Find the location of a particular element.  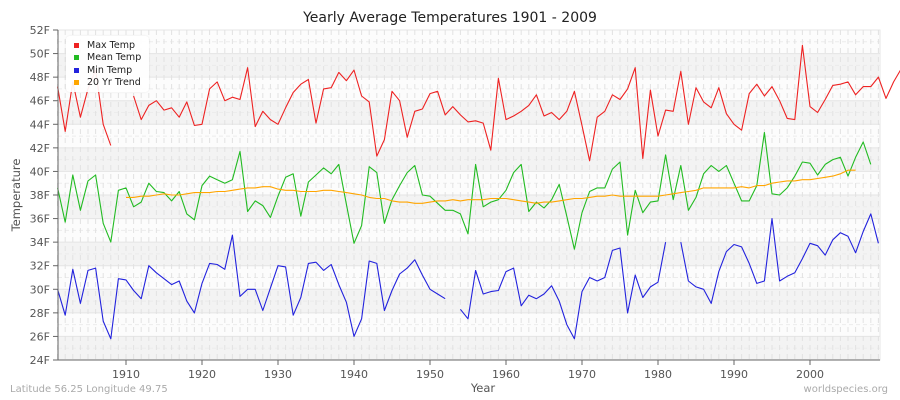

y-tick-label: 28F is located at coordinates (40, 313).